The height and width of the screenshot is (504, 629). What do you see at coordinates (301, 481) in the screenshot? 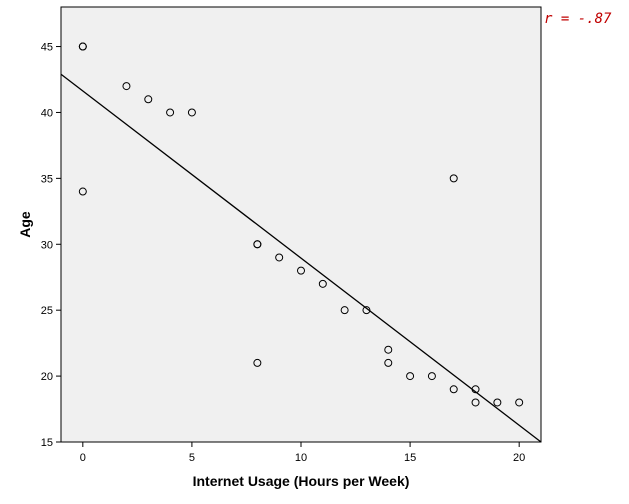
I see `x-axis-title: Internet Usage (Hours per Week)` at bounding box center [301, 481].